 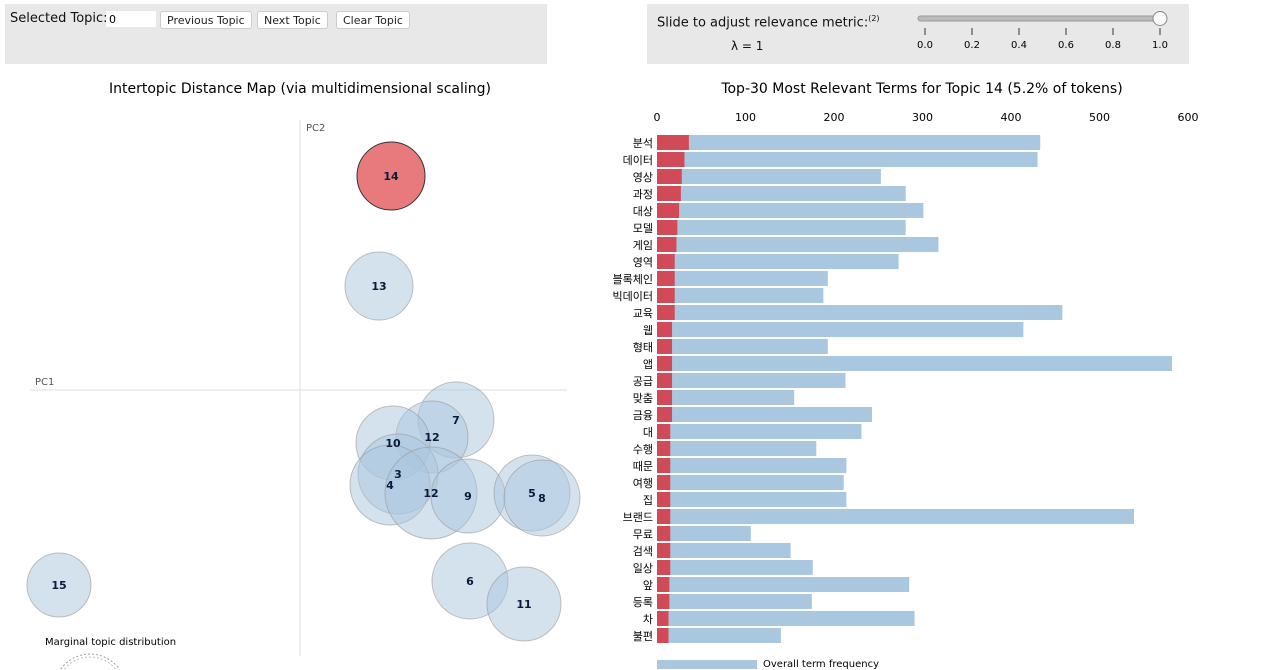 What do you see at coordinates (648, 585) in the screenshot?
I see `term-label: 앞` at bounding box center [648, 585].